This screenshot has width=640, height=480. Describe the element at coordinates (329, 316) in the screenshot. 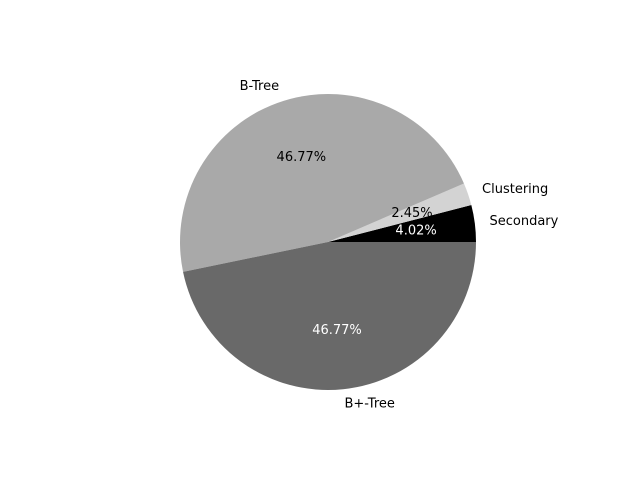

I see `pie-slice-b-tree` at that location.